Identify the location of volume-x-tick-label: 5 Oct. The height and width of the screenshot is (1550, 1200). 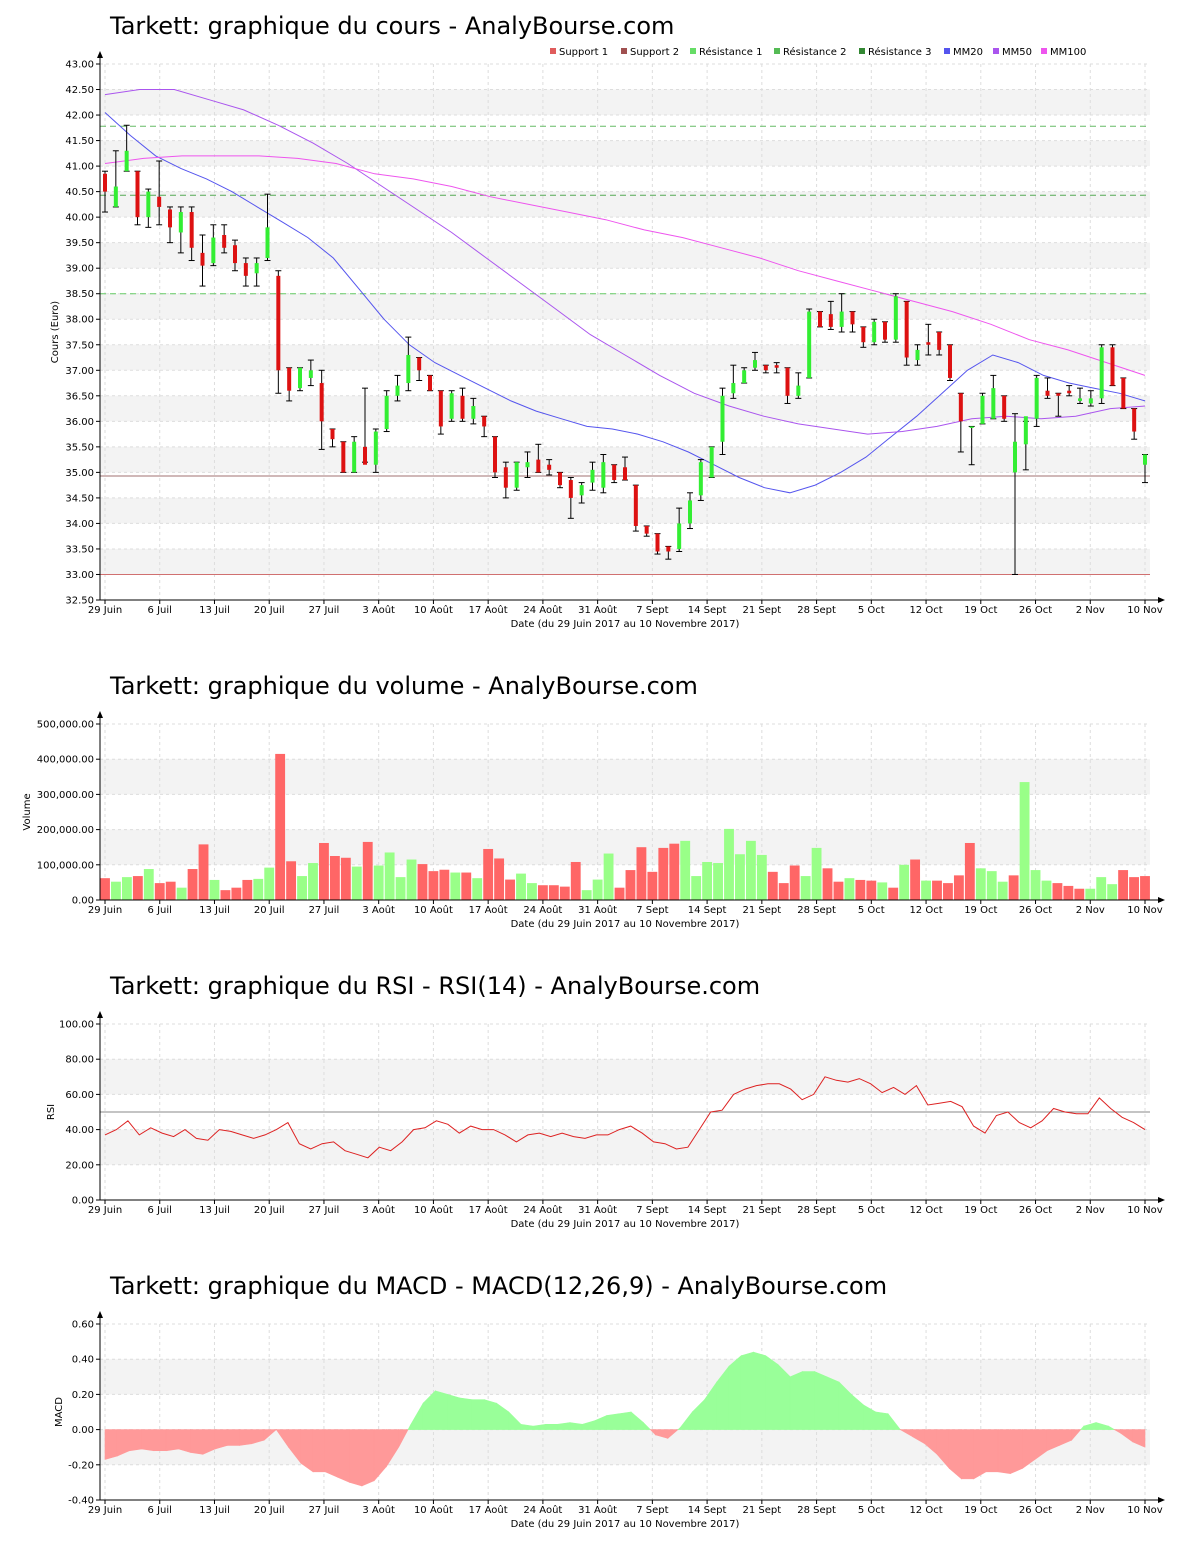
(871, 910).